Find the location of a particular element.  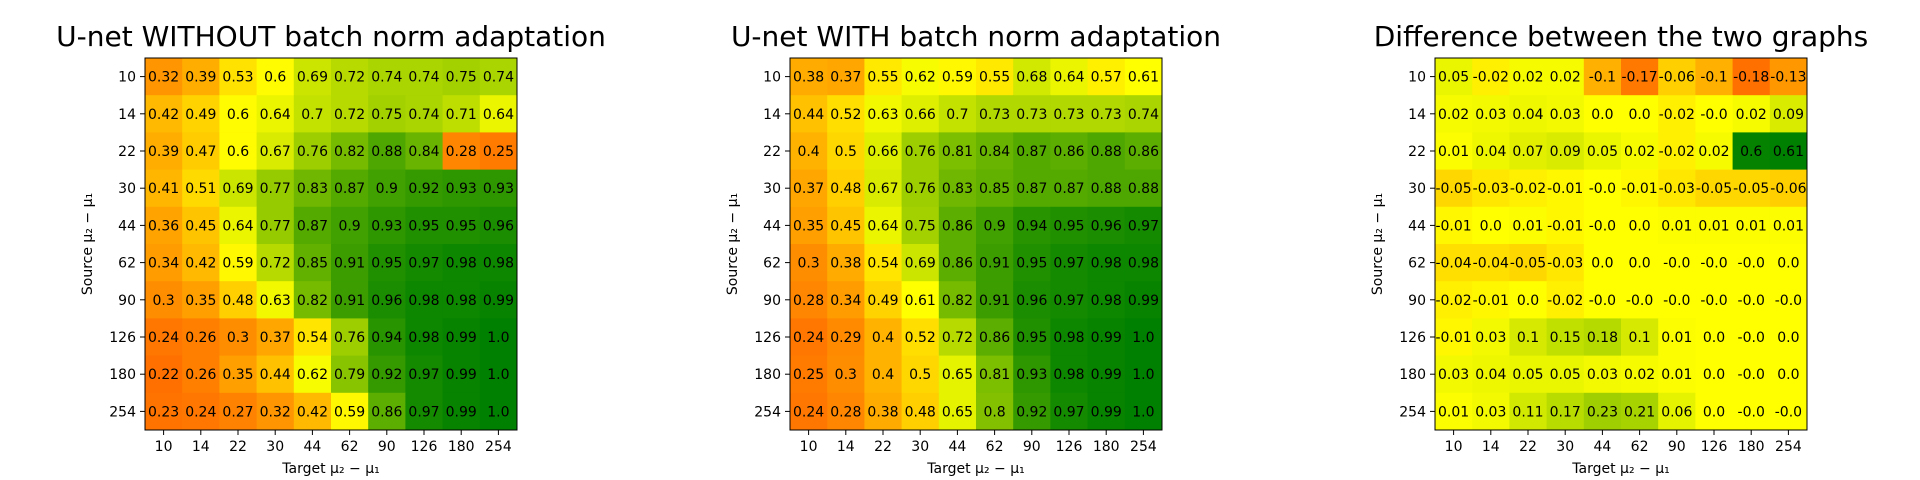

x-axis-label: Target μ₂ − μ₁ is located at coordinates (1620, 469).